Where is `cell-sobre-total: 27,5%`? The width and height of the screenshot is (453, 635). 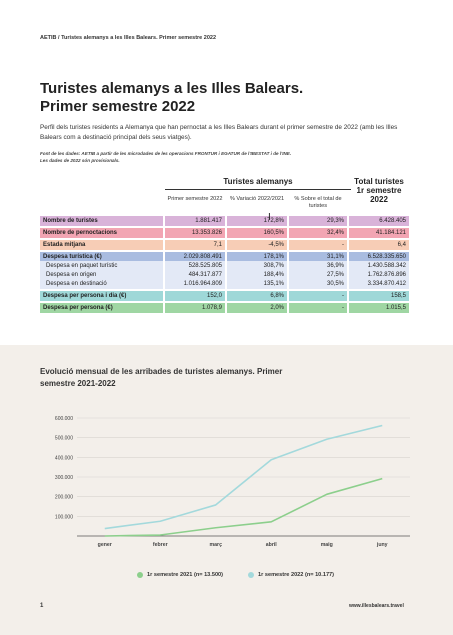
cell-sobre-total: 27,5% is located at coordinates (318, 275).